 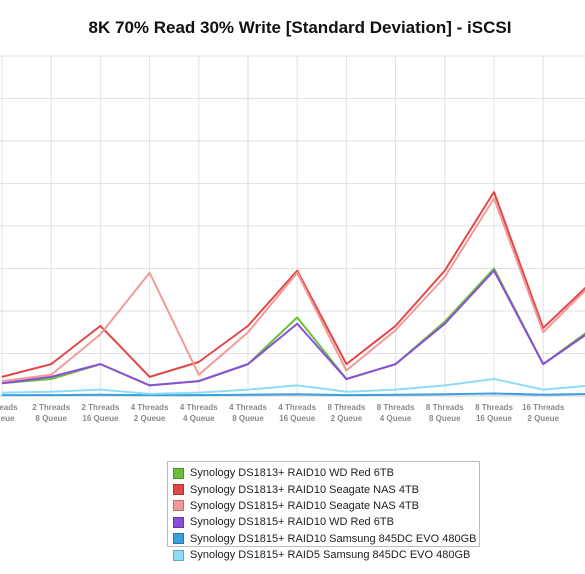 I want to click on legend-label: Synology DS1813+ RAID10 Seagate NAS 4TB, so click(x=304, y=489).